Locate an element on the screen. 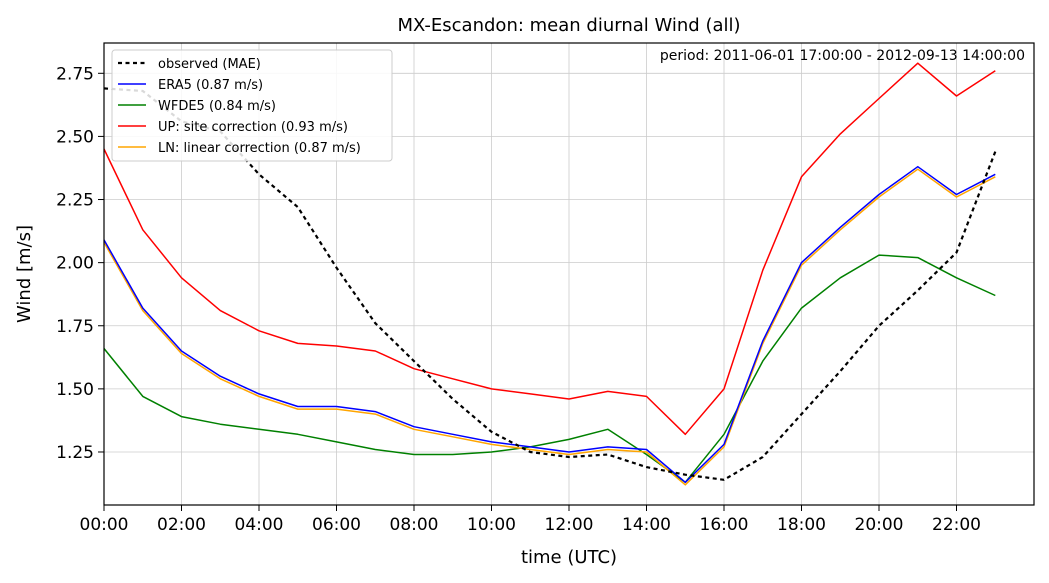 The width and height of the screenshot is (1049, 583). x-tick-label: 04:00 is located at coordinates (259, 525).